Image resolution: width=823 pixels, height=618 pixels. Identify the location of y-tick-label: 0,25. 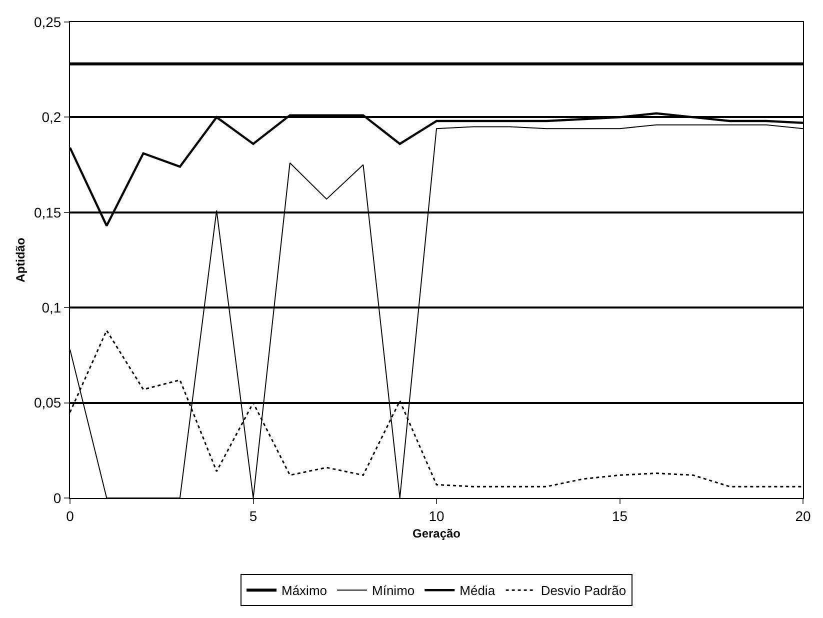
(48, 22).